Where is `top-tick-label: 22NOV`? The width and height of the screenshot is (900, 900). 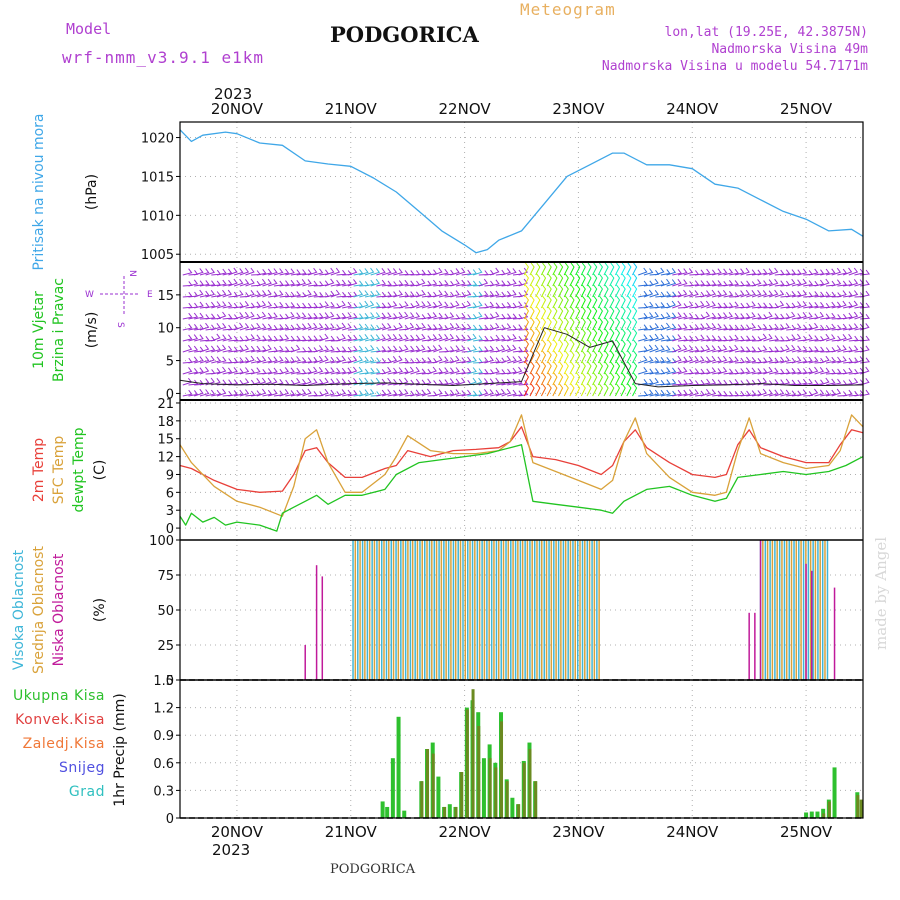 top-tick-label: 22NOV is located at coordinates (465, 109).